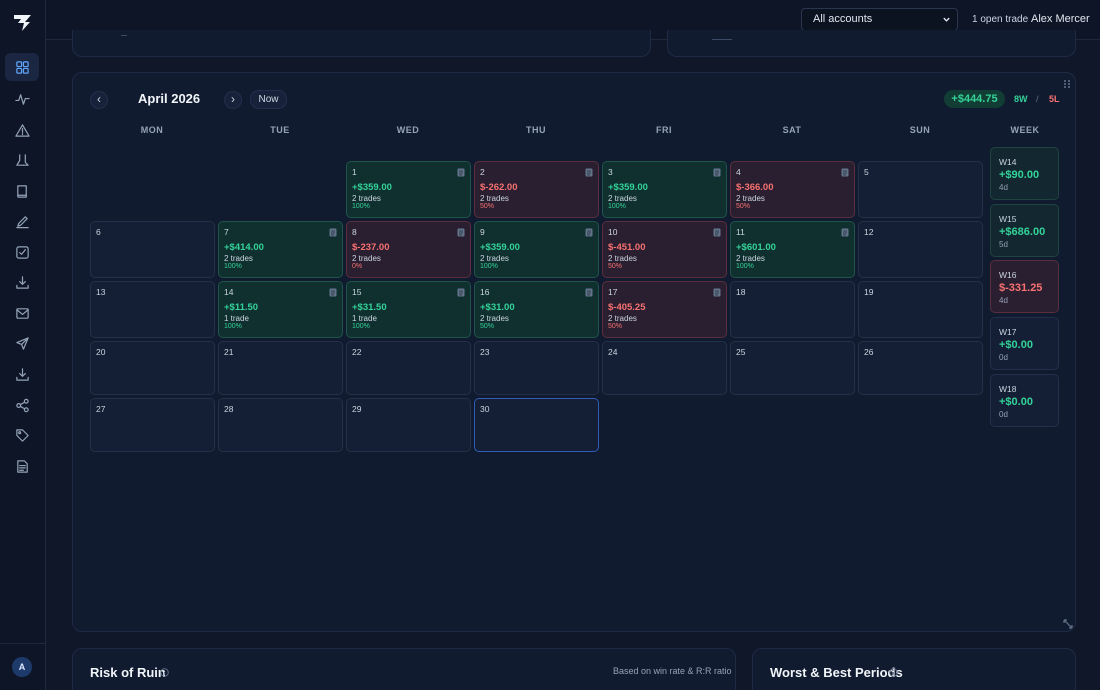 Image resolution: width=1100 pixels, height=690 pixels. Describe the element at coordinates (22, 191) in the screenshot. I see `sidebar-item-book` at that location.